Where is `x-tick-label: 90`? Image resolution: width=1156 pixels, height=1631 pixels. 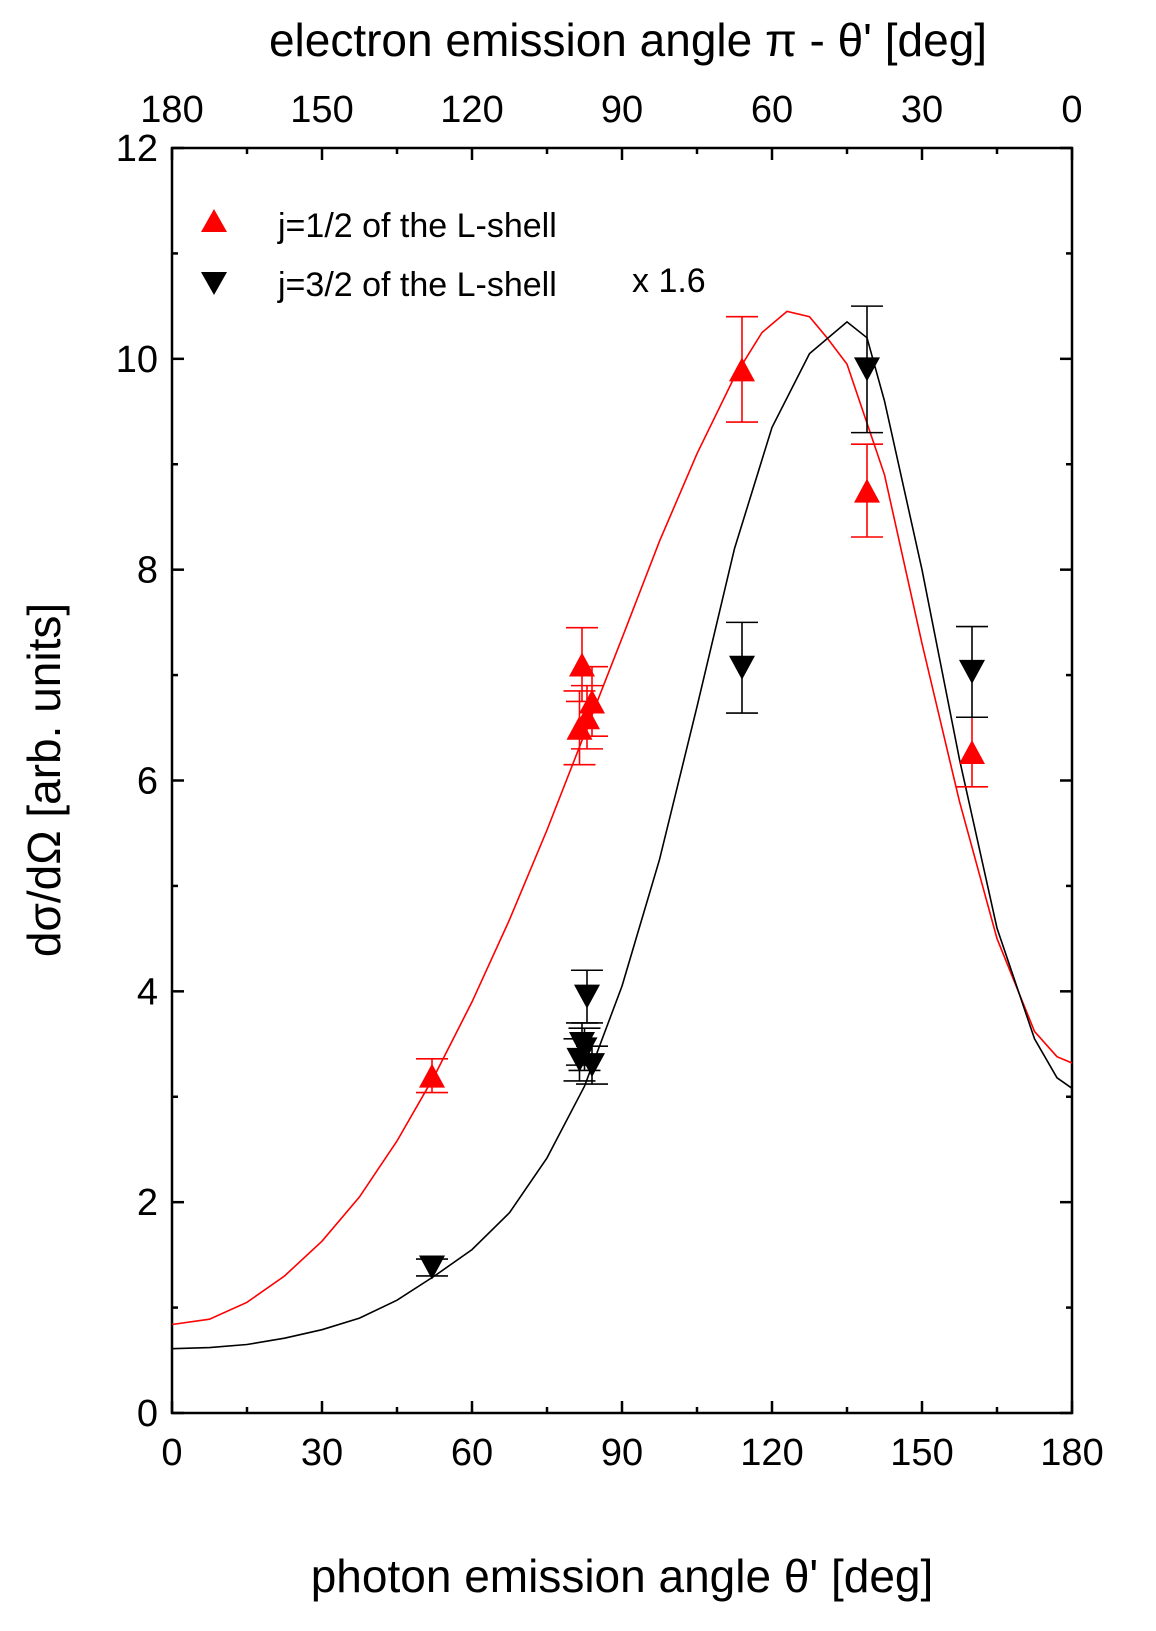
x-tick-label: 90 is located at coordinates (622, 1453).